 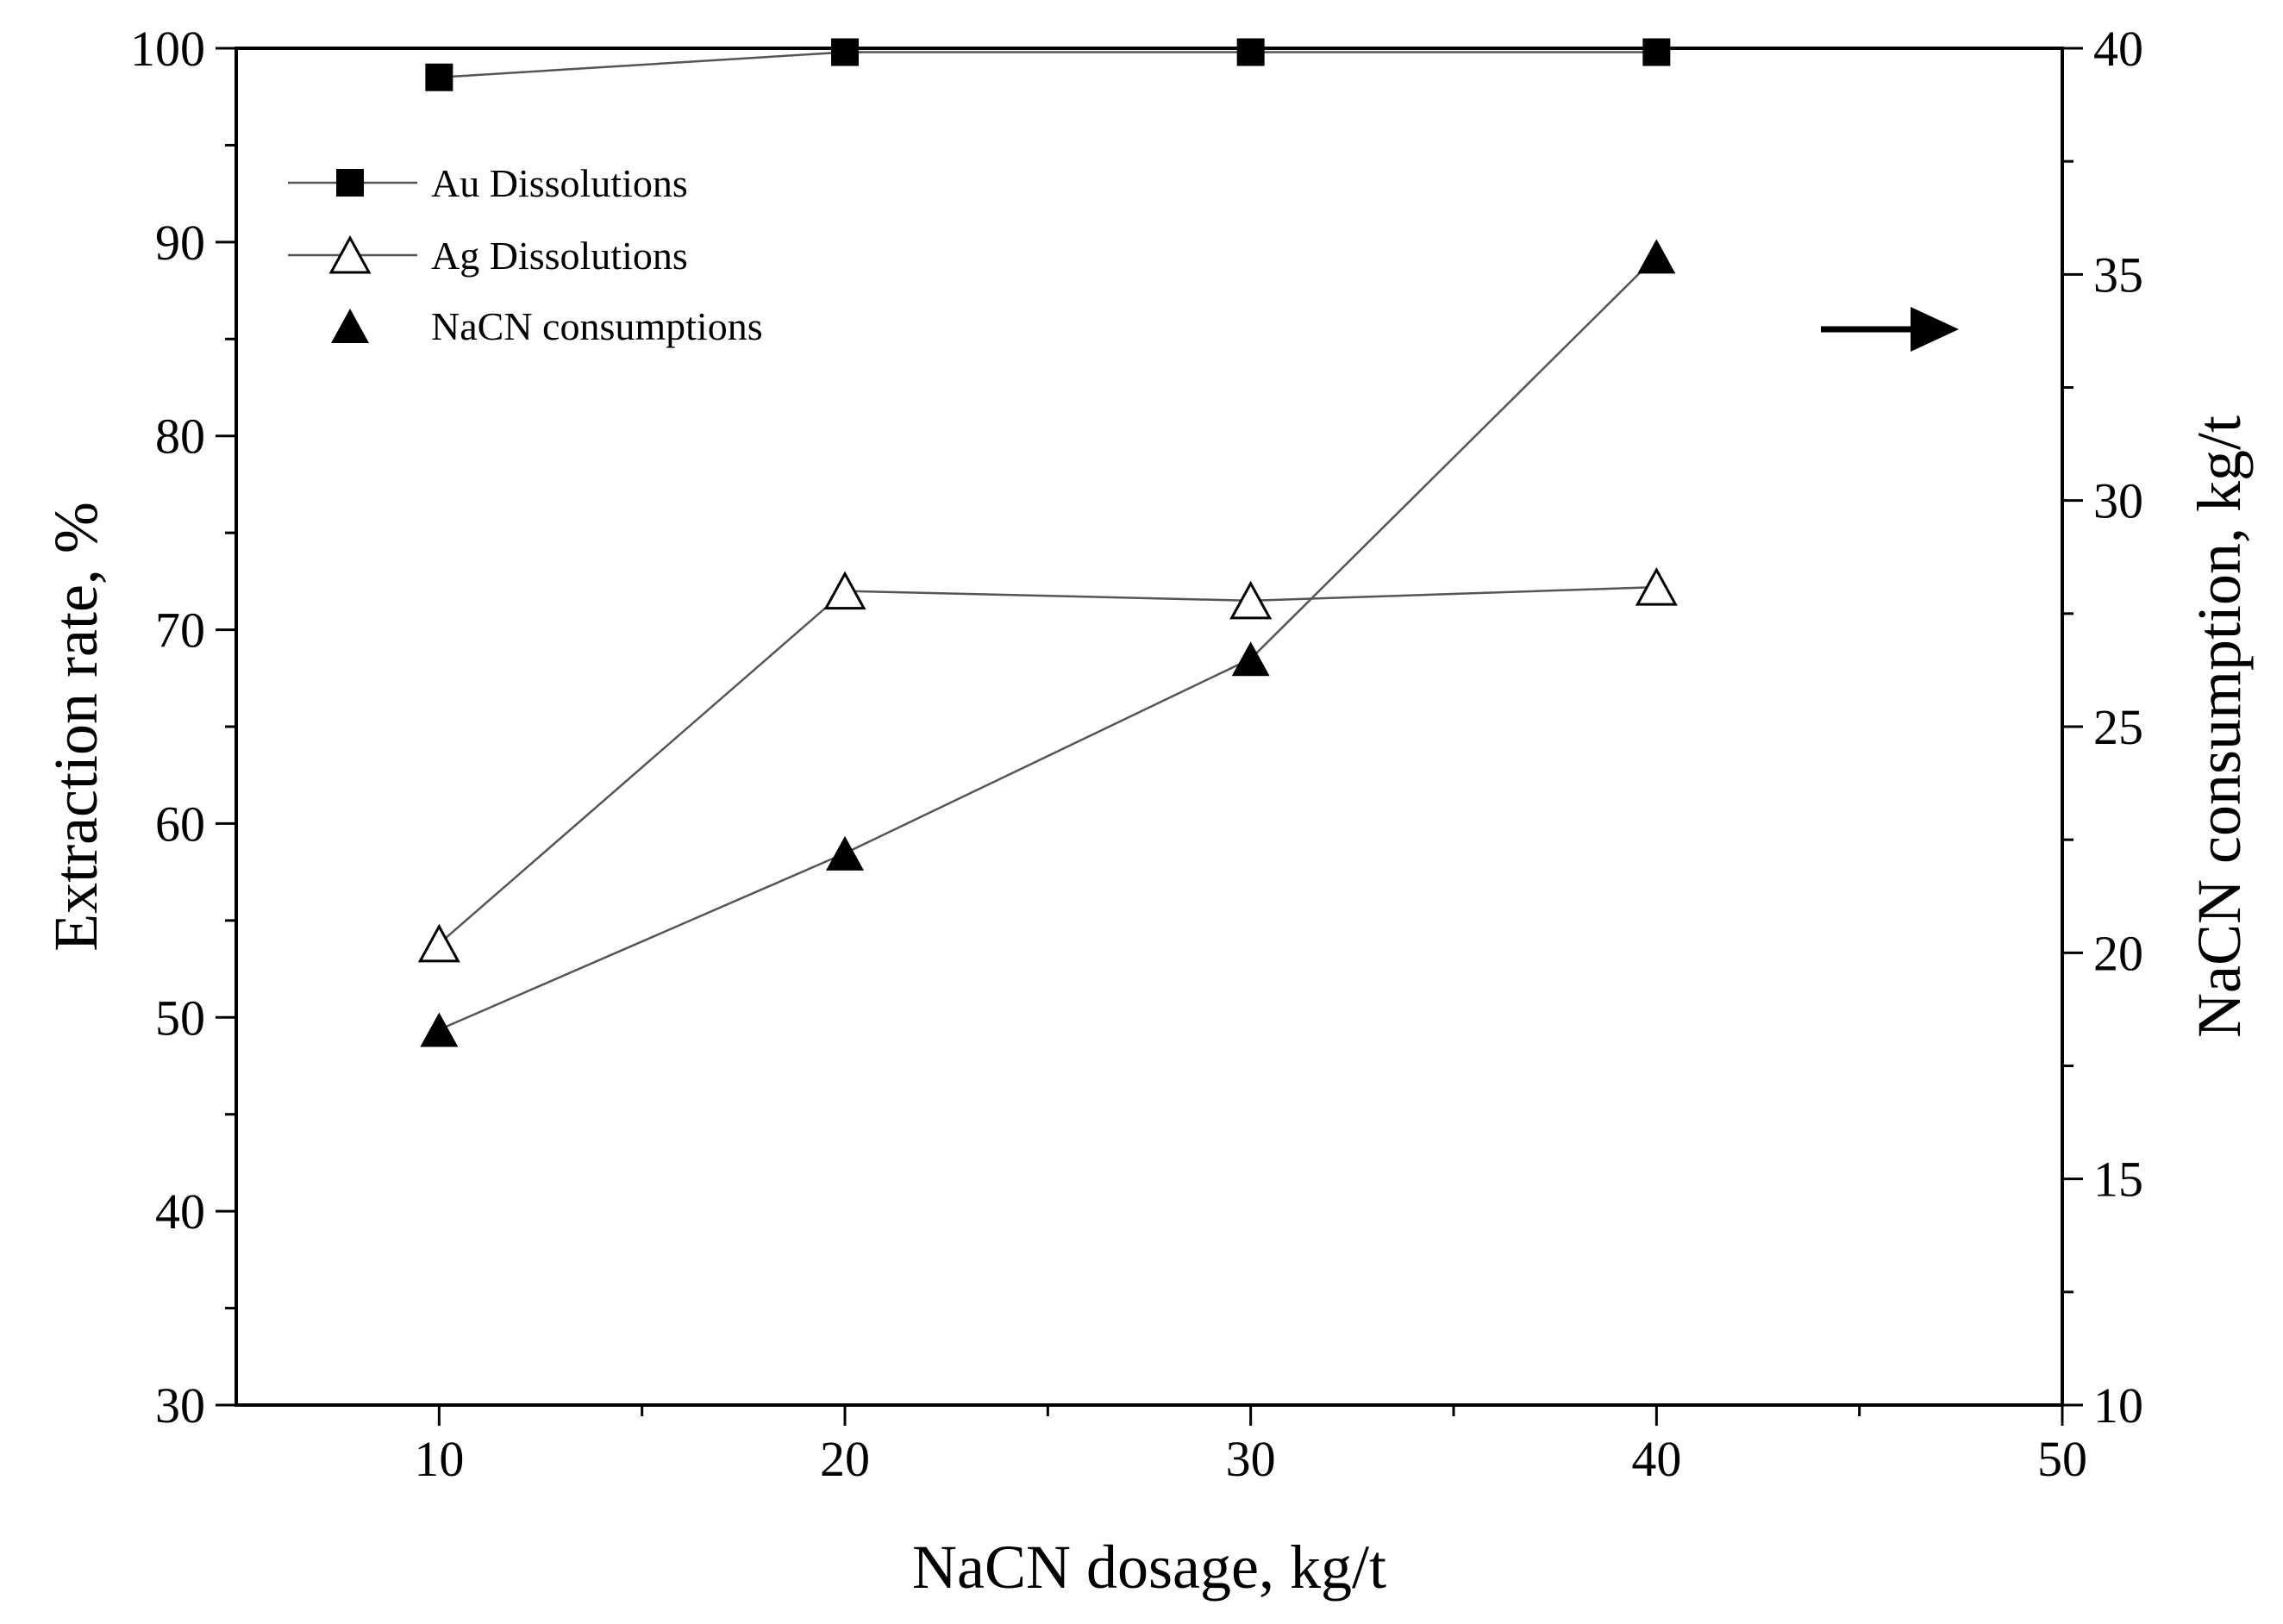 What do you see at coordinates (180, 1018) in the screenshot?
I see `y-tick-label: 50` at bounding box center [180, 1018].